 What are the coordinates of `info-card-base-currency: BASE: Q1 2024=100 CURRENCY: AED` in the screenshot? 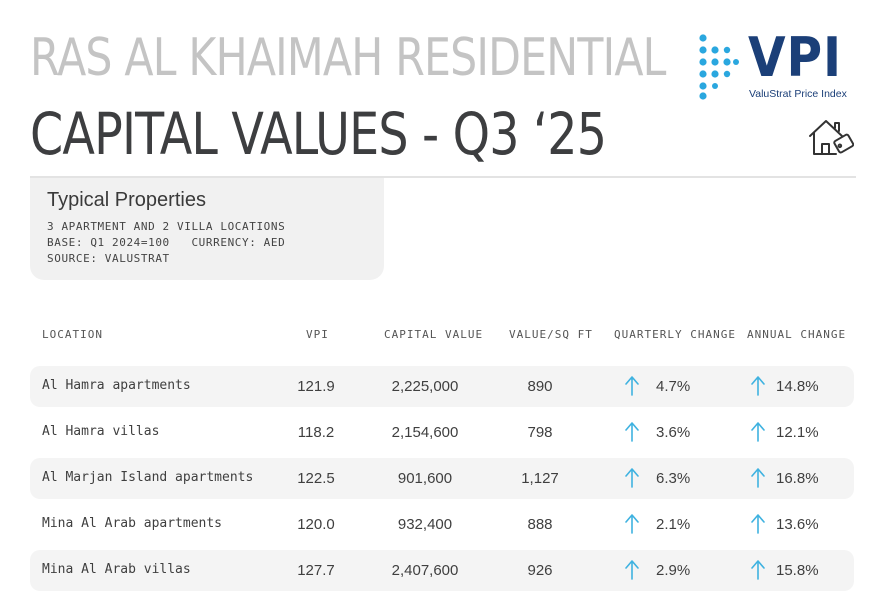 It's located at (166, 242).